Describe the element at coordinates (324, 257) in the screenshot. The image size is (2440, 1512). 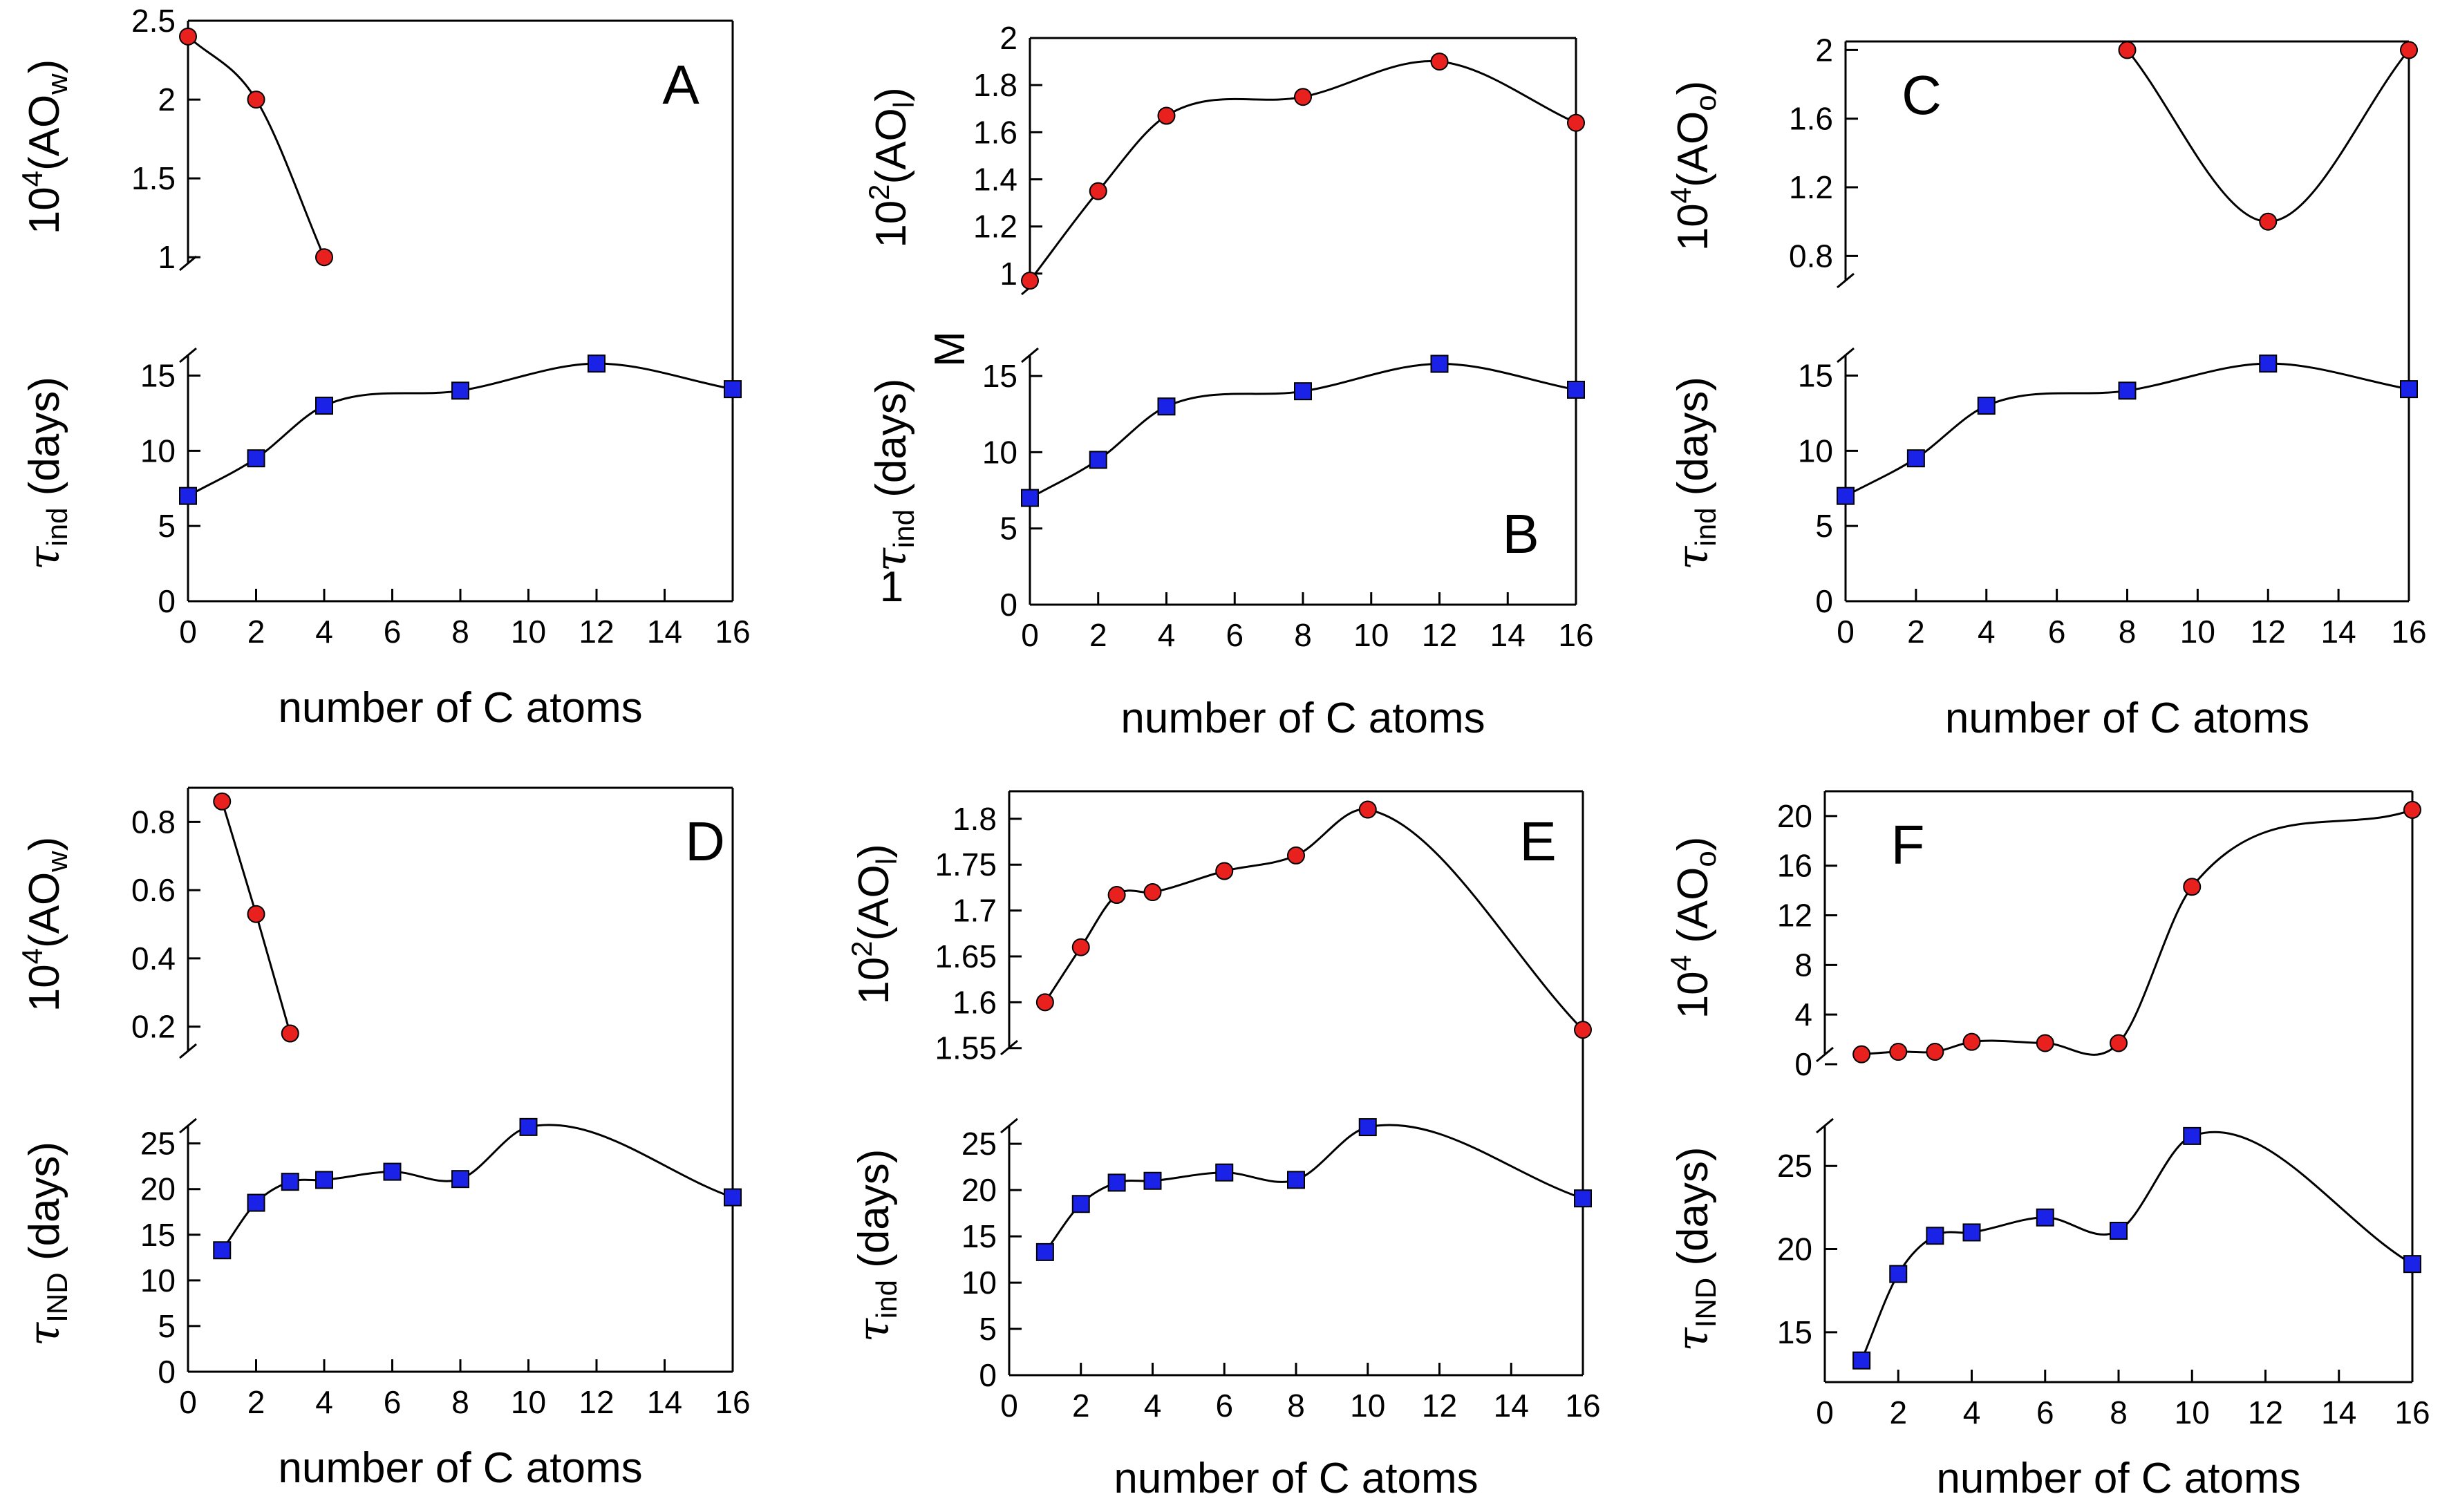
I see `panel-A-top-data-point` at that location.